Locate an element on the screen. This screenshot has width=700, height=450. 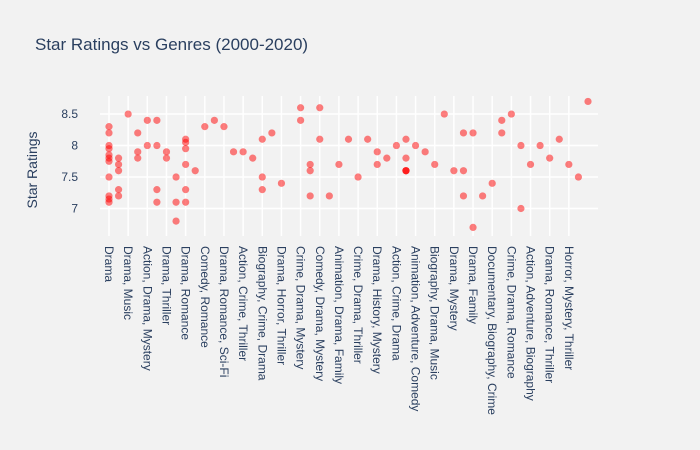
y-tick-label: 8 is located at coordinates (74, 146).